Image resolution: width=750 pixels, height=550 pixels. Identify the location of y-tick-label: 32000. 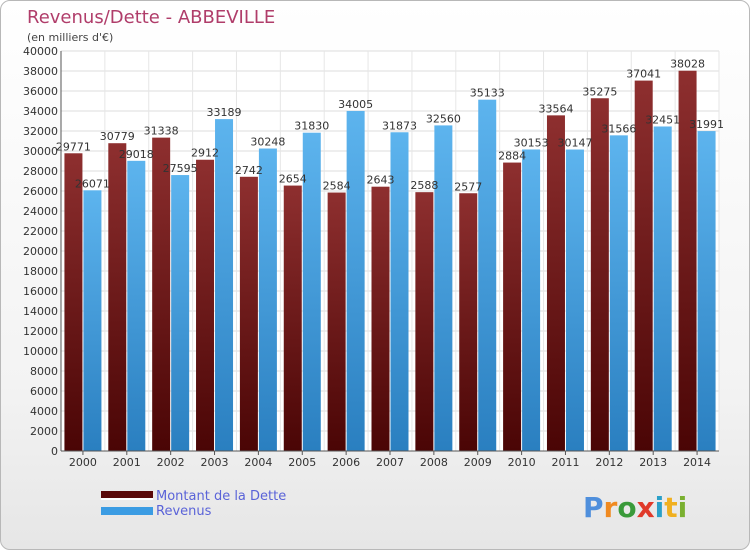
(40, 131).